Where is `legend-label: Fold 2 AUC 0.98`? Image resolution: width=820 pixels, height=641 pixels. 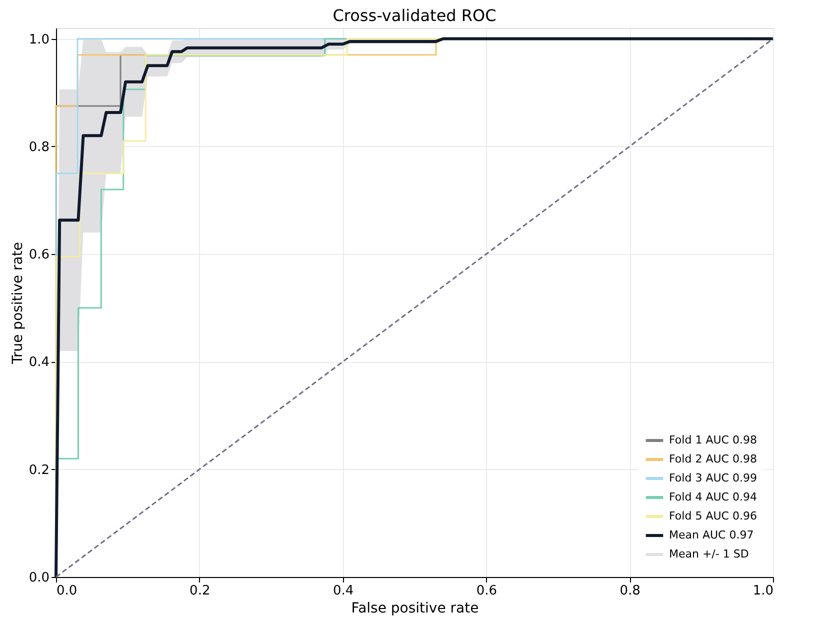
legend-label: Fold 2 AUC 0.98 is located at coordinates (713, 459).